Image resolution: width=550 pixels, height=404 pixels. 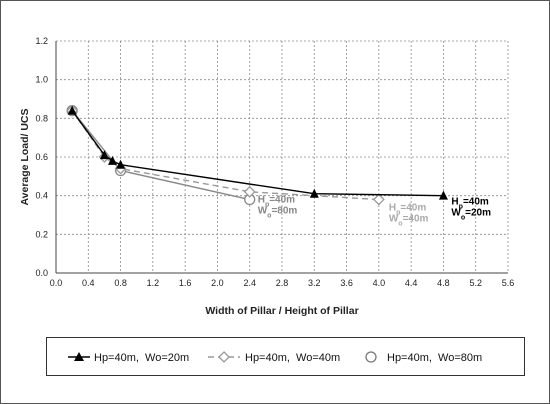 I want to click on y-tick-label: 1.2, so click(x=41, y=41).